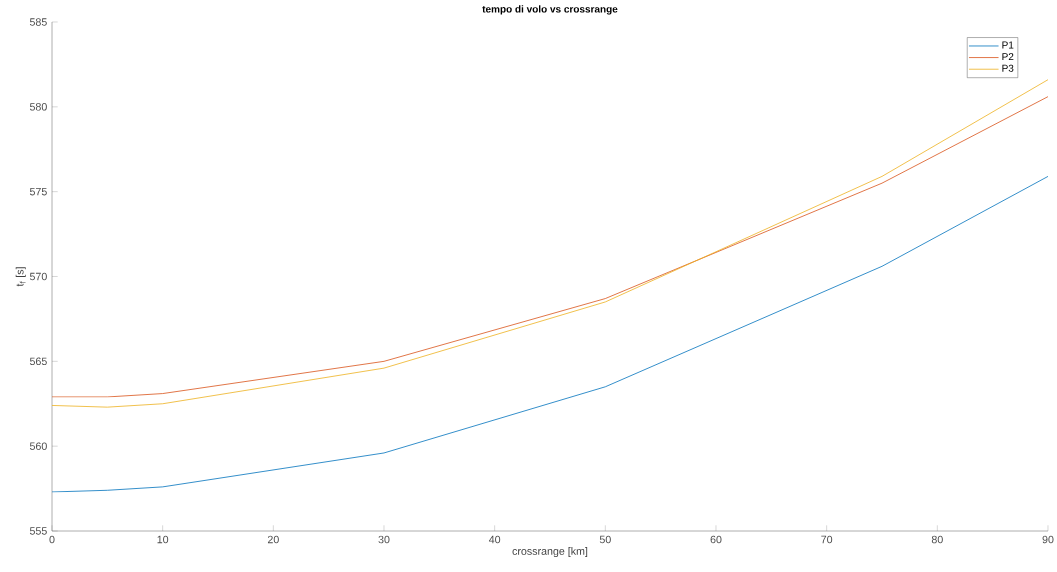 The width and height of the screenshot is (1057, 572). I want to click on y-tick-label: 565, so click(38, 361).